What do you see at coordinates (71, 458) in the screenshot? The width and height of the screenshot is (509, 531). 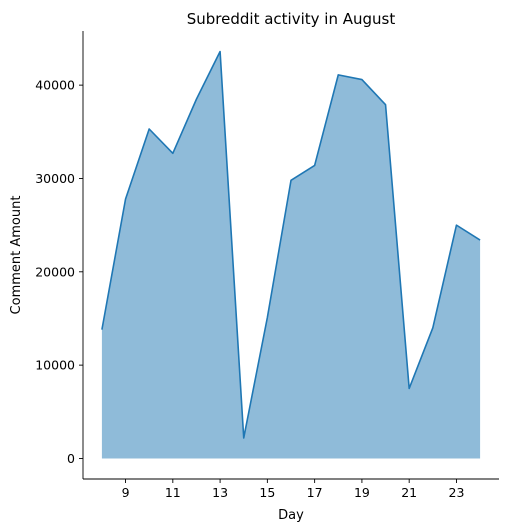 I see `y-tick-label: 0` at bounding box center [71, 458].